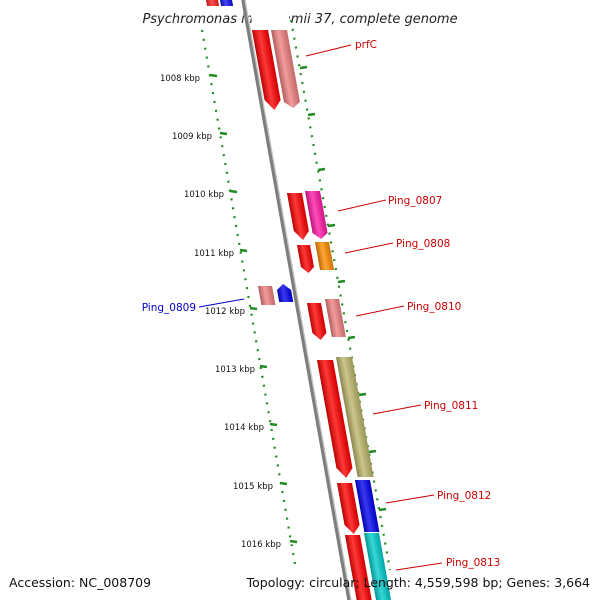  Describe the element at coordinates (235, 370) in the screenshot. I see `tick-label-1013: 1013 kbp` at that location.